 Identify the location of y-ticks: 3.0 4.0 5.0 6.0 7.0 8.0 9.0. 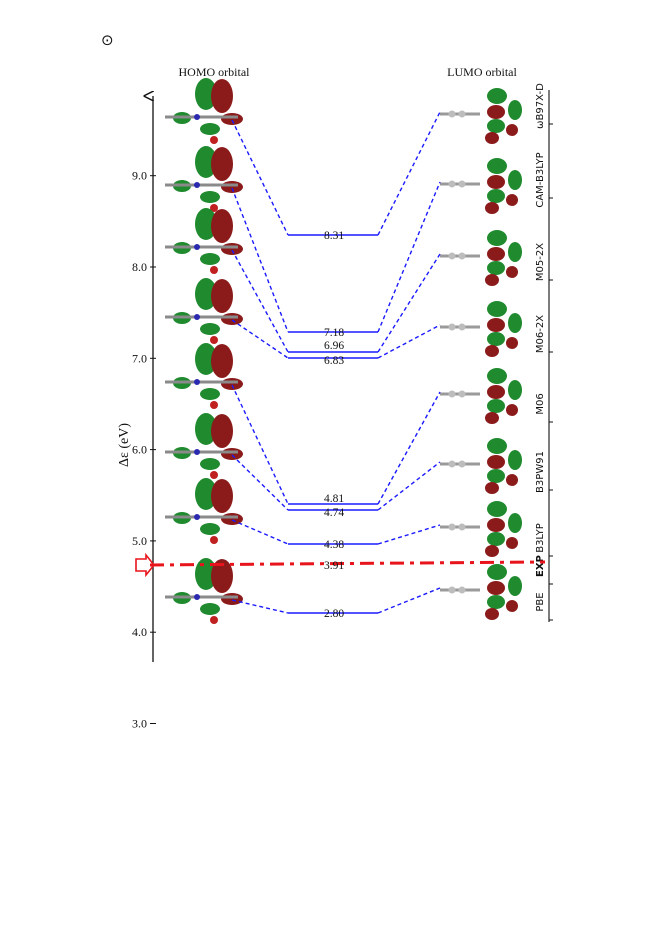
(144, 450).